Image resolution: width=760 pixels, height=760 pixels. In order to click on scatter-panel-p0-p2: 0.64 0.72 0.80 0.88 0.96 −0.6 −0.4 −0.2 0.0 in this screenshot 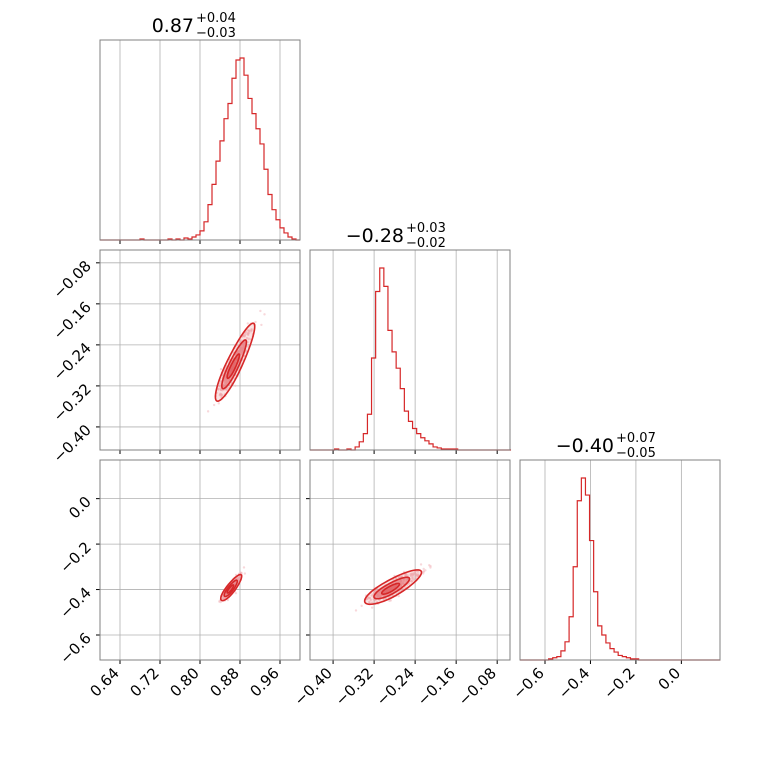, I will do `click(178, 579)`.